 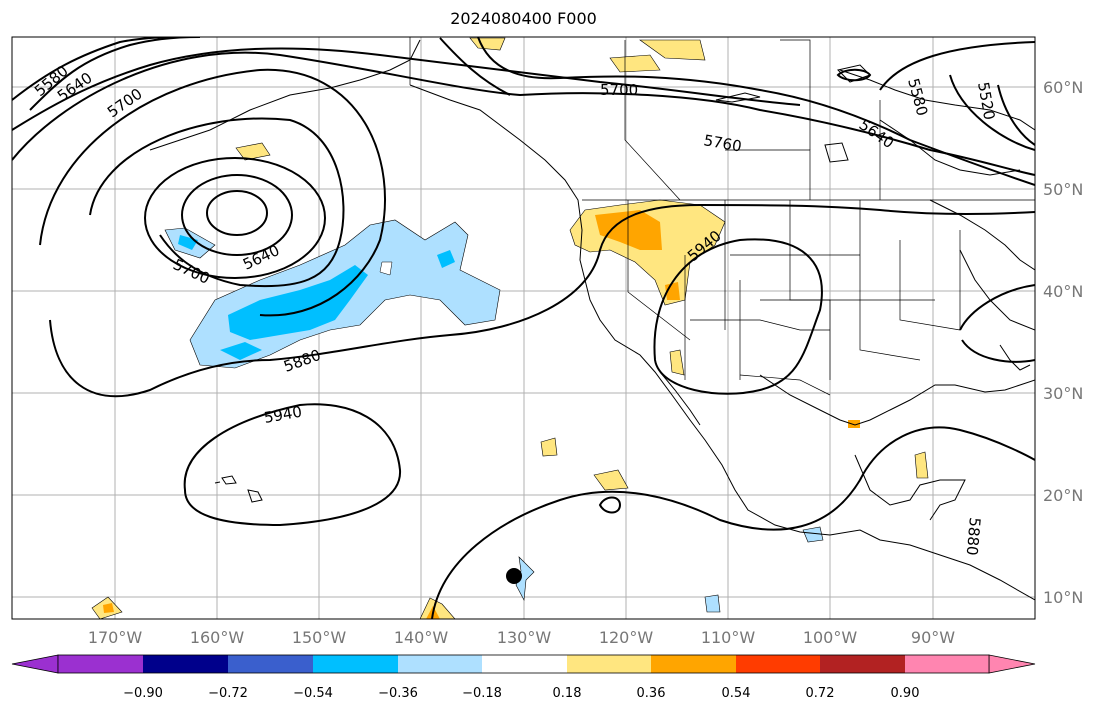 What do you see at coordinates (523, 18) in the screenshot?
I see `map-title: 2024080400 F000` at bounding box center [523, 18].